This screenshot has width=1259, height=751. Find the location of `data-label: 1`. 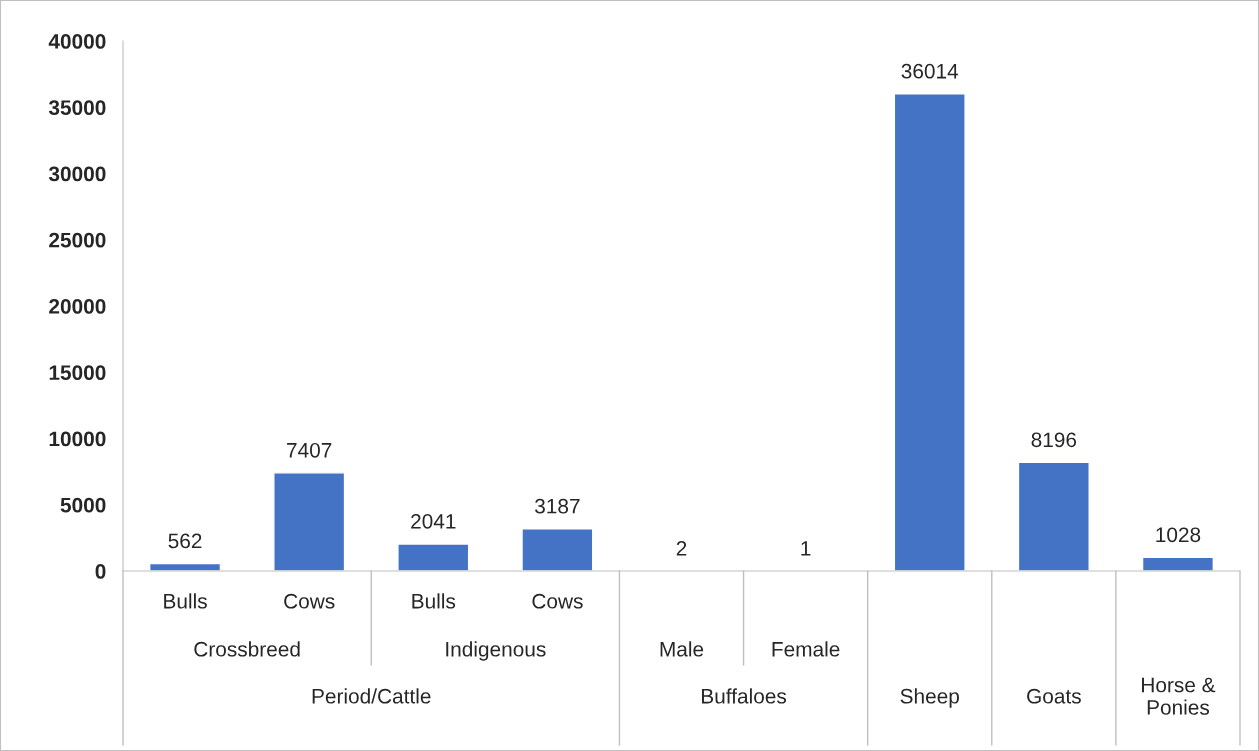

data-label: 1 is located at coordinates (806, 548).